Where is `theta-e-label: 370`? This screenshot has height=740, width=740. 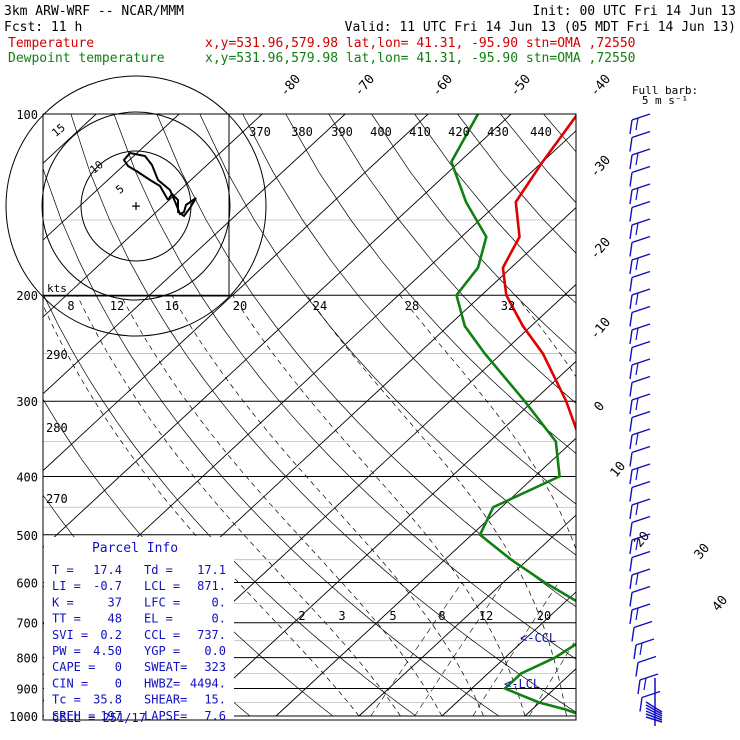 theta-e-label: 370 is located at coordinates (260, 132).